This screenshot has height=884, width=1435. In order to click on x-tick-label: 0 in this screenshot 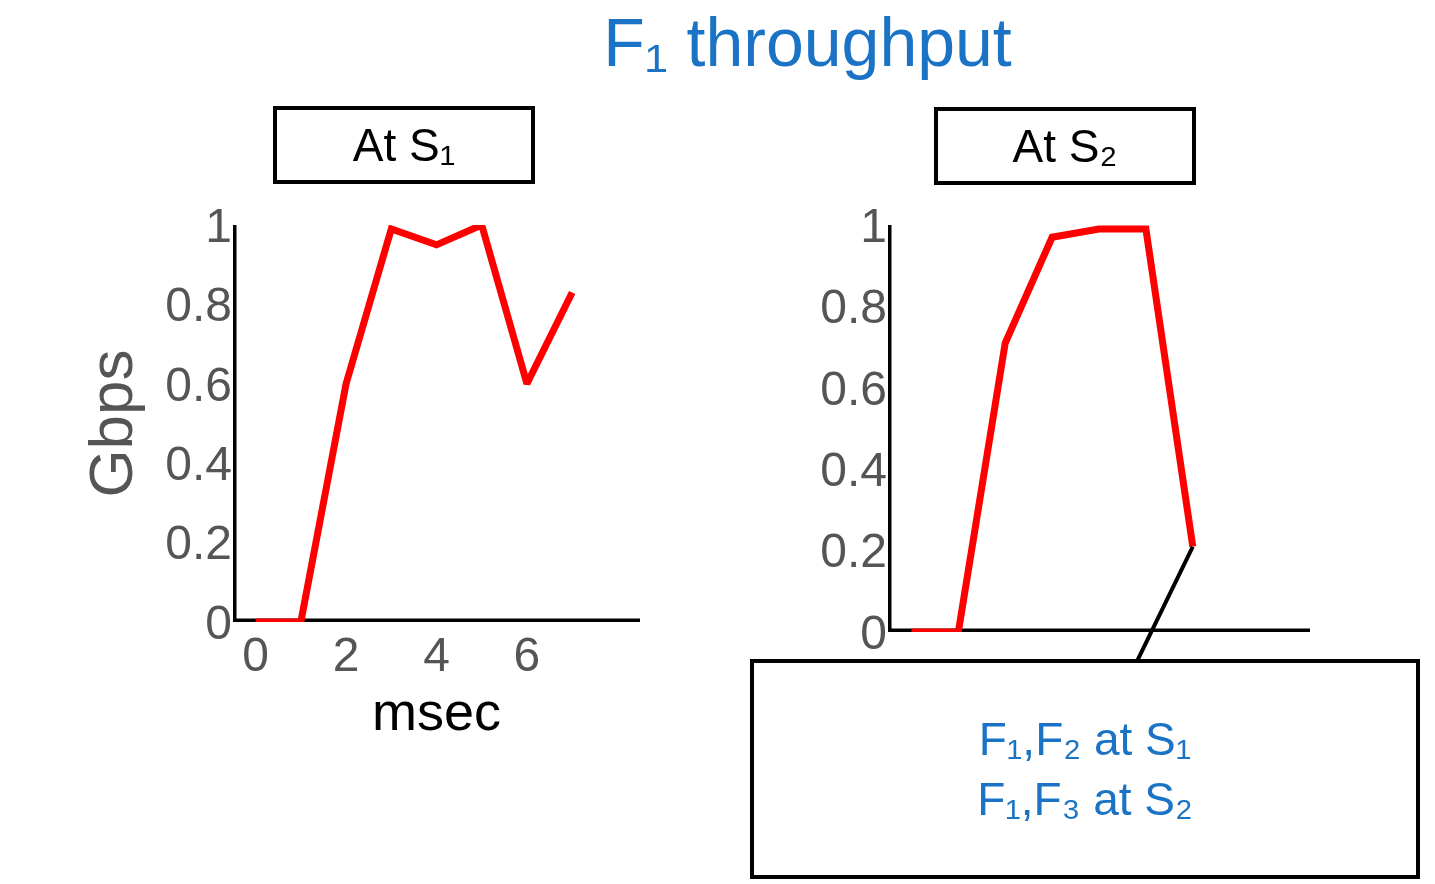, I will do `click(255, 654)`.